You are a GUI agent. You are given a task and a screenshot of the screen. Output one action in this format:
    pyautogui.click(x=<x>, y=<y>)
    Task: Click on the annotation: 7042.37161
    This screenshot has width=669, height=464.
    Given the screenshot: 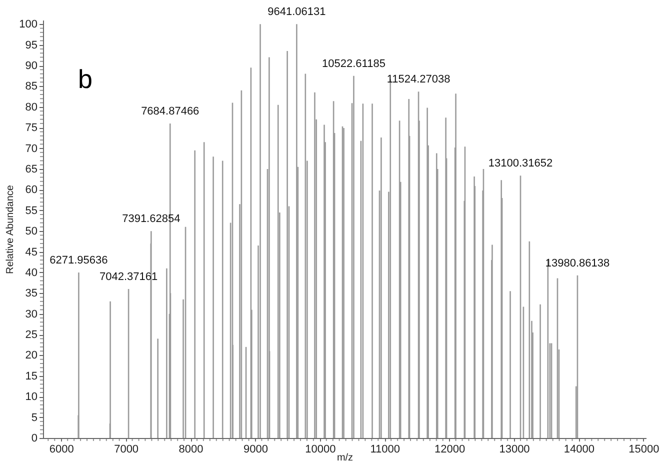 What is the action you would take?
    pyautogui.click(x=128, y=277)
    